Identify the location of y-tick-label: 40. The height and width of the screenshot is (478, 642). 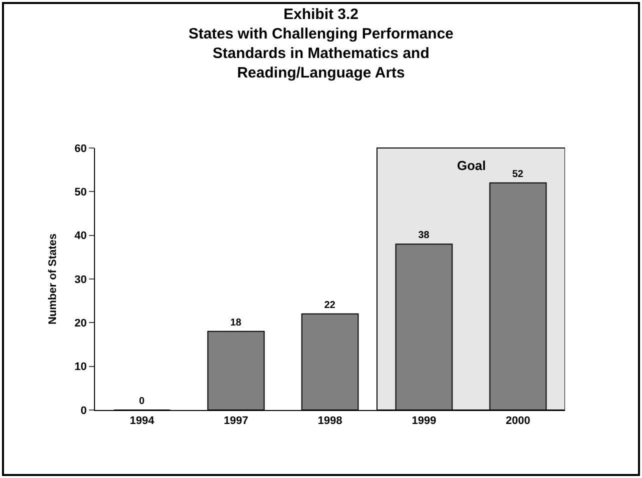
(80, 236).